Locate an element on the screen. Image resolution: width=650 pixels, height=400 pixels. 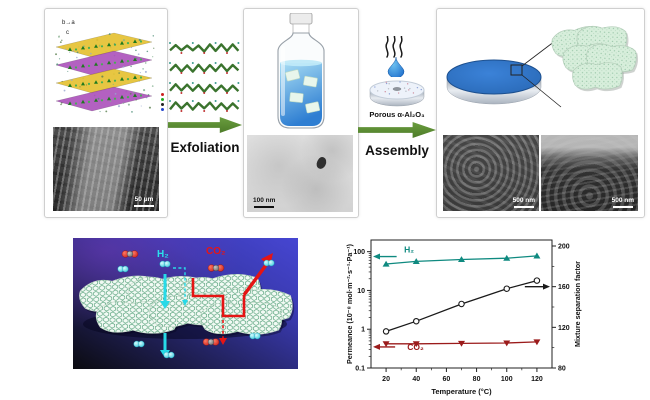
assembly-label: Assembly is located at coordinates (397, 150).